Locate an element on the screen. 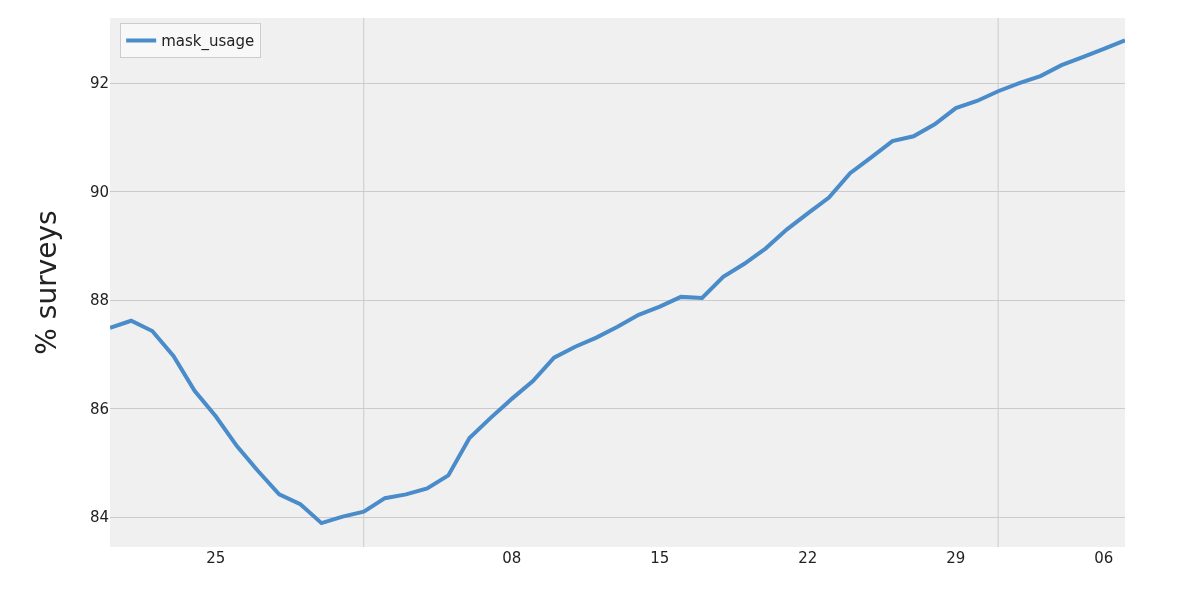 This screenshot has width=1200, height=612. x-tick-label: 25 is located at coordinates (216, 558).